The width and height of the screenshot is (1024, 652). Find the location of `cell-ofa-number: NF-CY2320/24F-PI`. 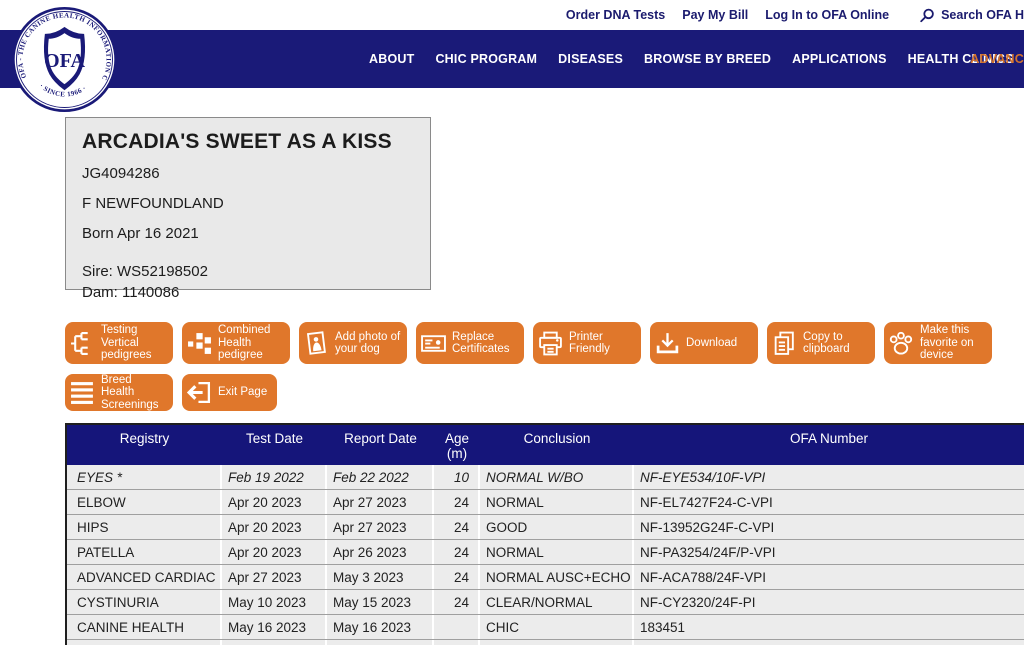

cell-ofa-number: NF-CY2320/24F-PI is located at coordinates (829, 602).